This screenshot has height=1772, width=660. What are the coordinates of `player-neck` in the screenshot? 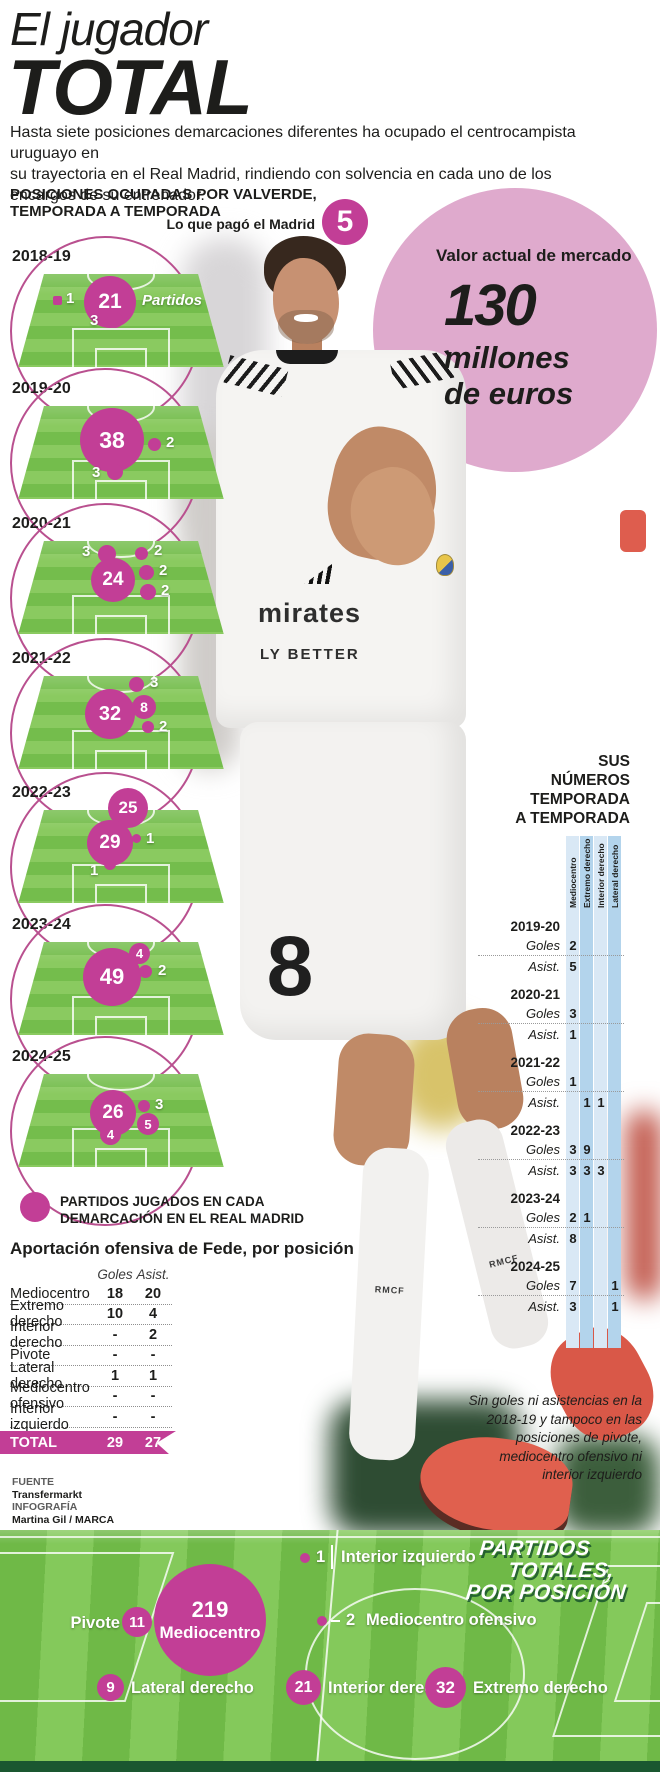 It's located at (307, 344).